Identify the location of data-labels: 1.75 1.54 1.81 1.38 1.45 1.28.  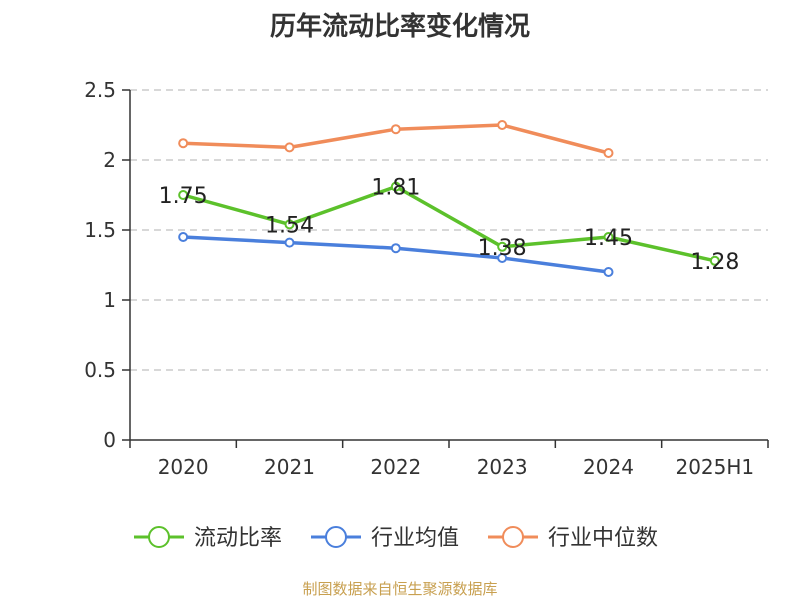
(449, 225).